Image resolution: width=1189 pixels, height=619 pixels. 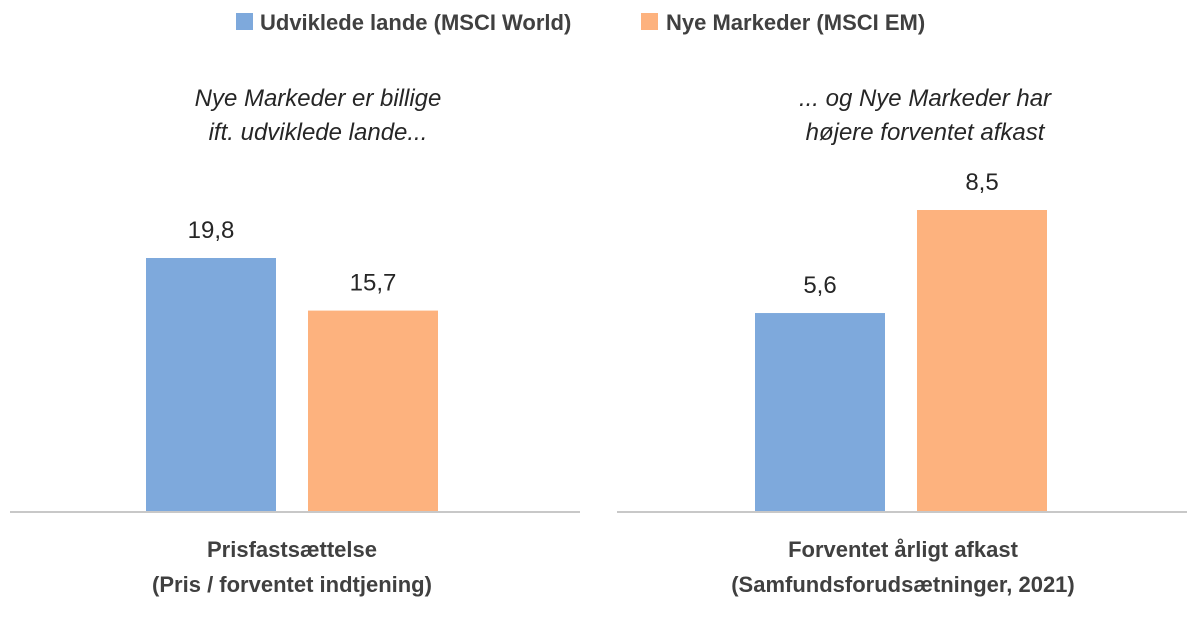 I want to click on bar-valuation-developed, so click(x=211, y=385).